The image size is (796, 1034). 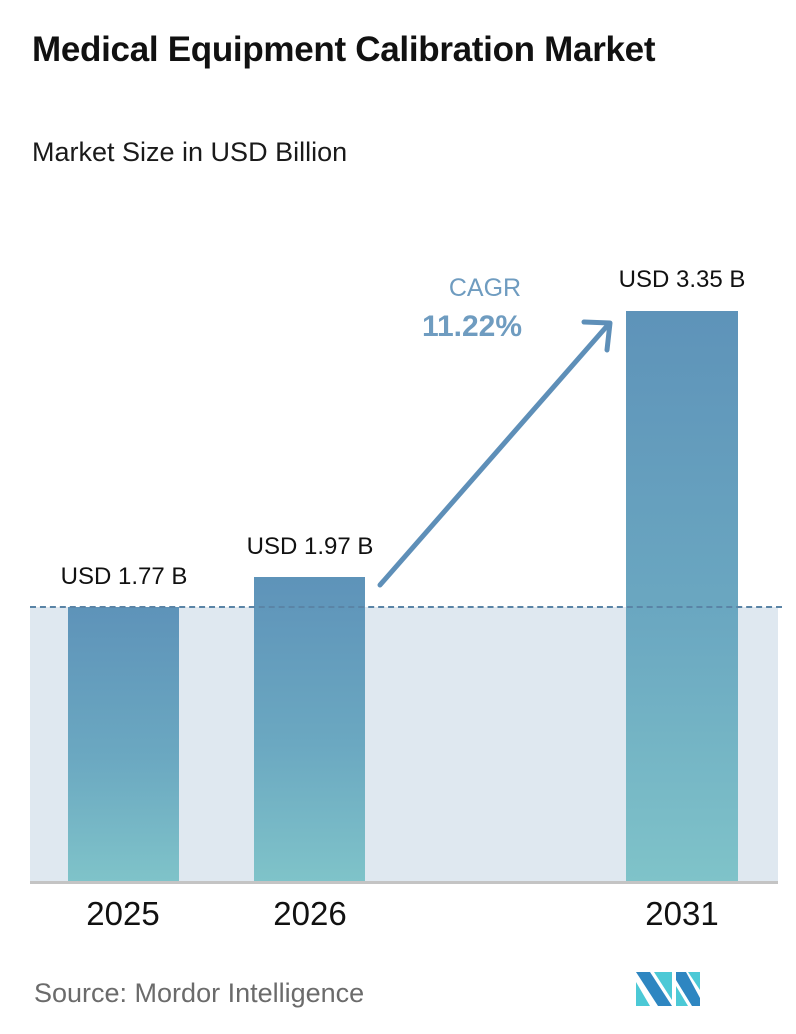 What do you see at coordinates (123, 744) in the screenshot?
I see `bar-2025` at bounding box center [123, 744].